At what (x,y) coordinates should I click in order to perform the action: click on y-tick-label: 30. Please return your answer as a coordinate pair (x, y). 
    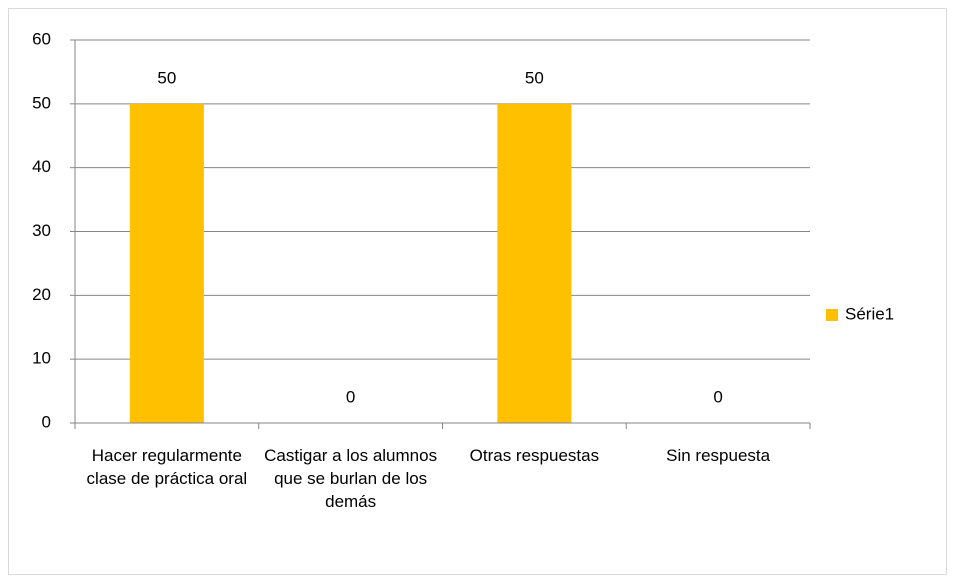
    Looking at the image, I should click on (41, 230).